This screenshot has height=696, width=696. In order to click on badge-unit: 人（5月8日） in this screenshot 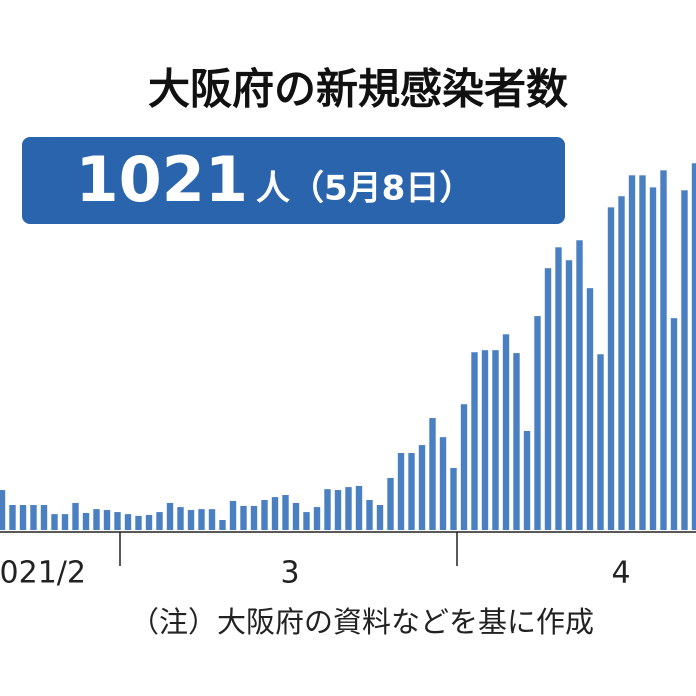, I will do `click(364, 189)`.